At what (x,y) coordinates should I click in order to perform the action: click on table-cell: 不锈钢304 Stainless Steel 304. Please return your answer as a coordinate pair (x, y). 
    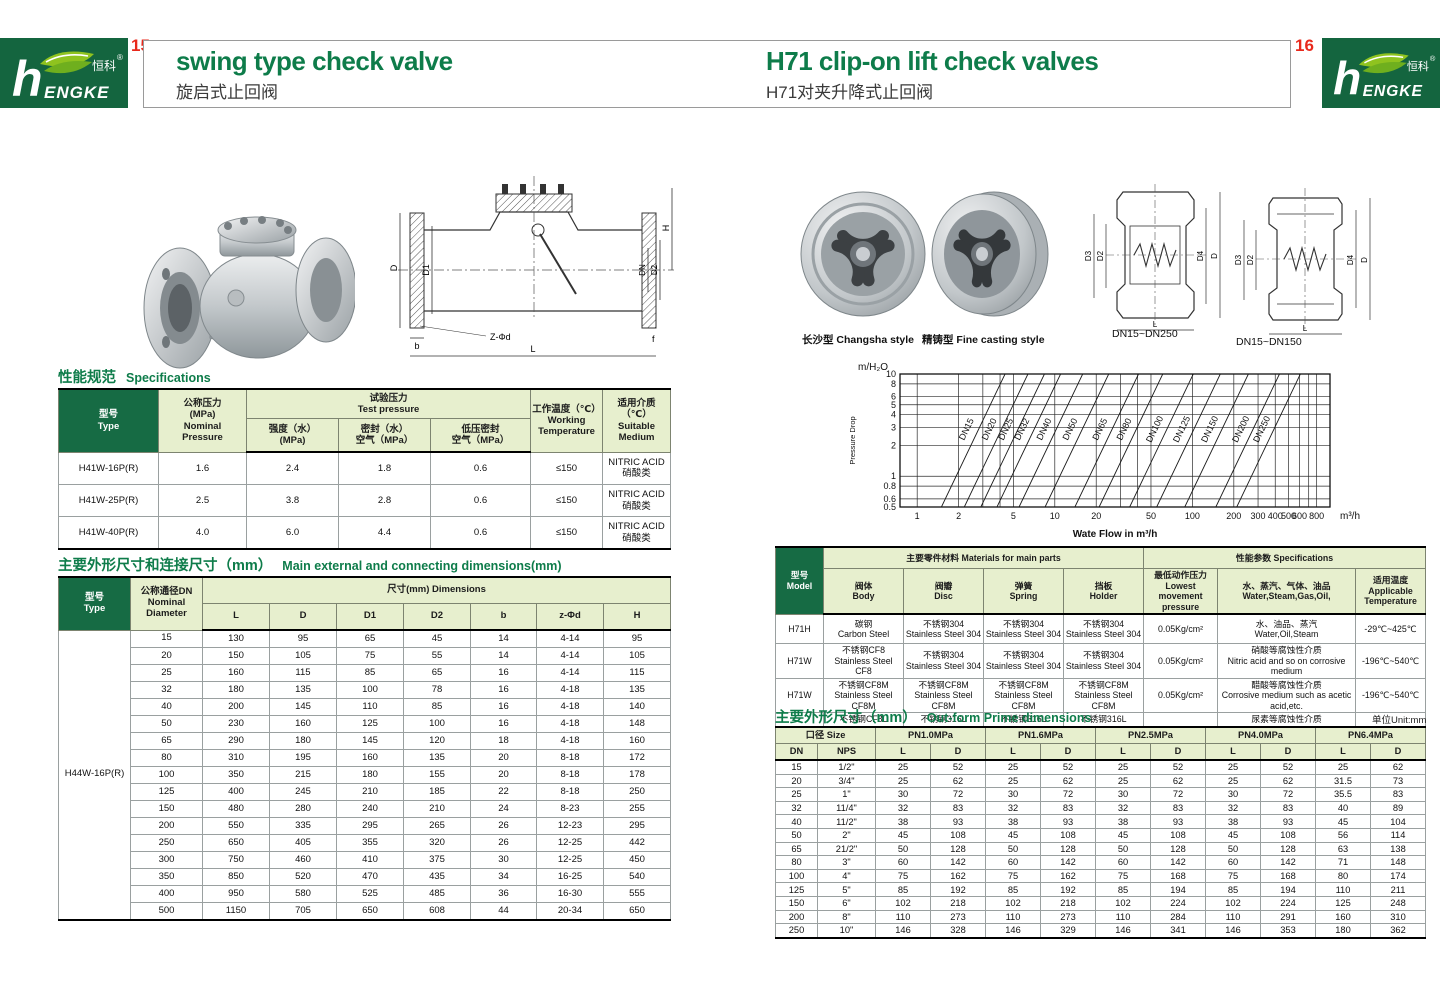
    Looking at the image, I should click on (943, 629).